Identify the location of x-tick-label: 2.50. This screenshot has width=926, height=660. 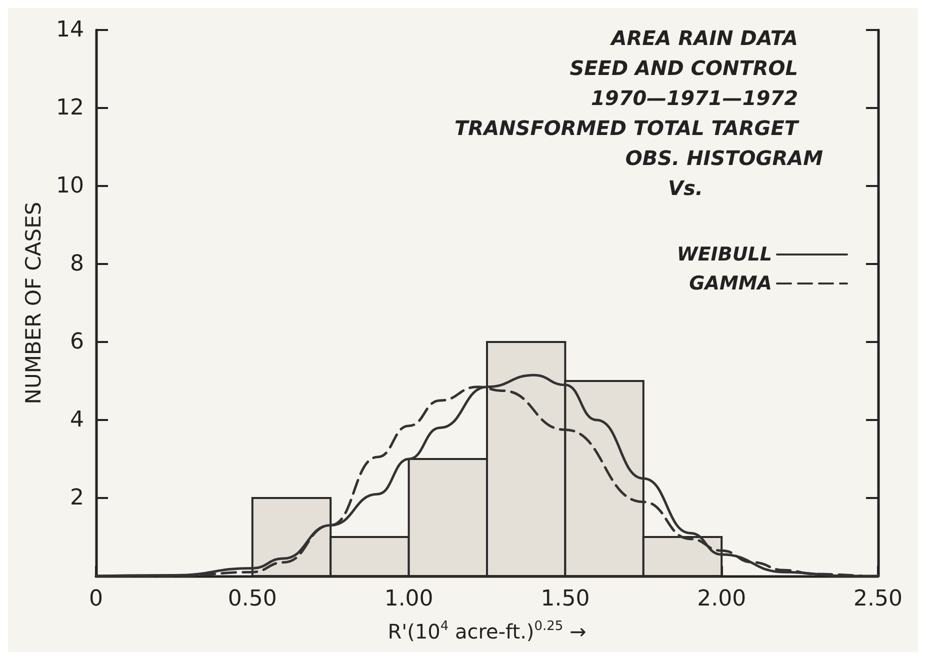
(878, 599).